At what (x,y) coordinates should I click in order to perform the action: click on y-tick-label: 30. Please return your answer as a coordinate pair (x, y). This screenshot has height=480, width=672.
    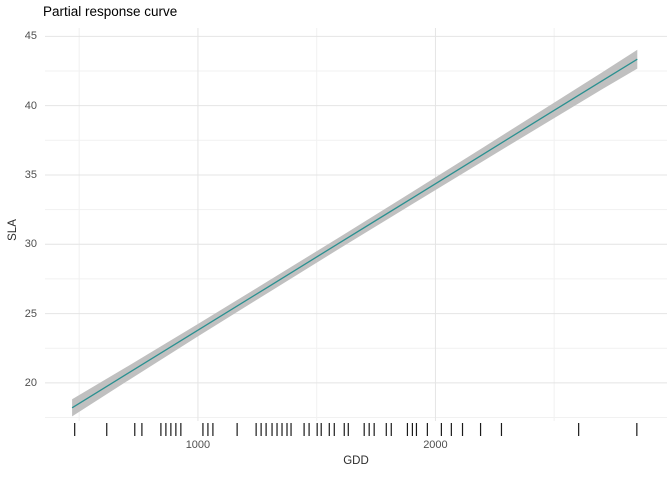
    Looking at the image, I should click on (30, 244).